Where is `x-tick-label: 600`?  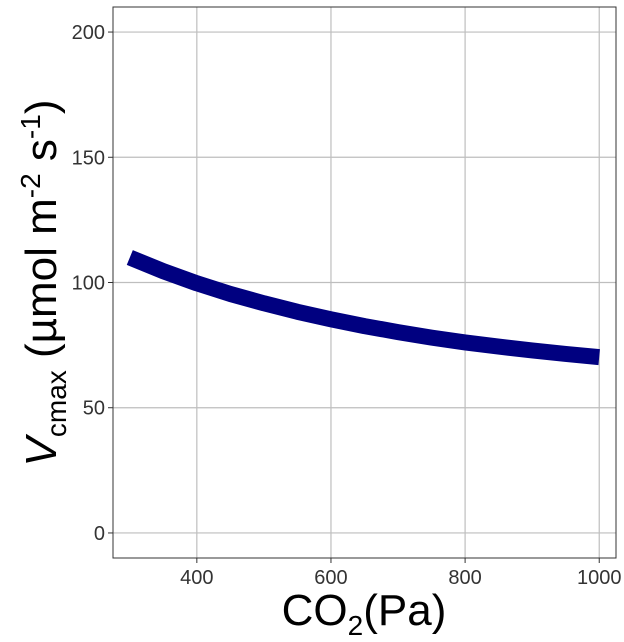 x-tick-label: 600 is located at coordinates (330, 578).